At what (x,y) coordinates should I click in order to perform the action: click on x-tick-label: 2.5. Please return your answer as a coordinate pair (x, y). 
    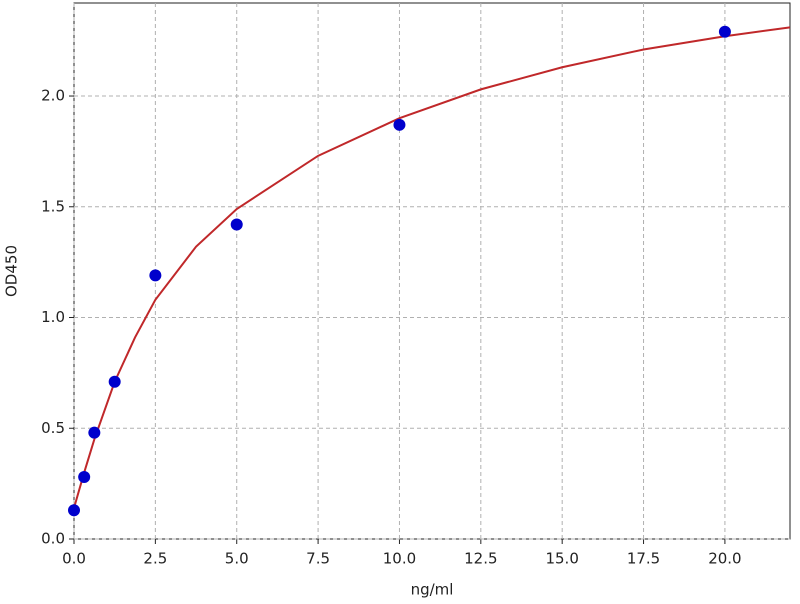
    Looking at the image, I should click on (155, 559).